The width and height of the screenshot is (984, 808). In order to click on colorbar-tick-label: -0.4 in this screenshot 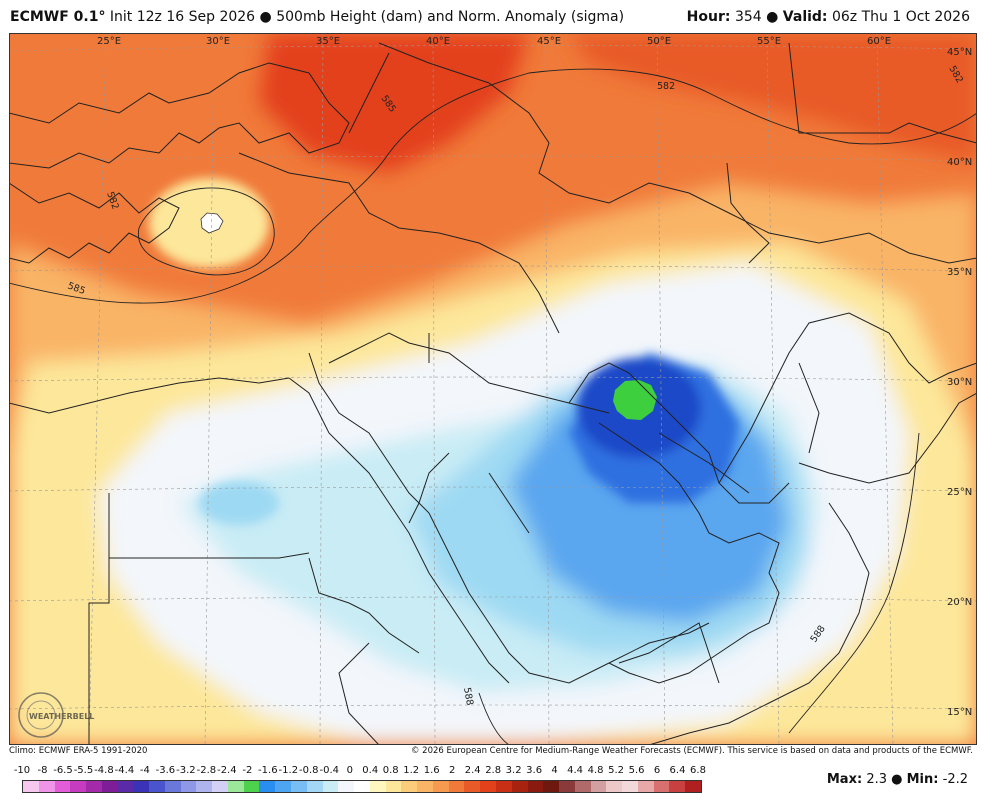, I will do `click(329, 770)`.